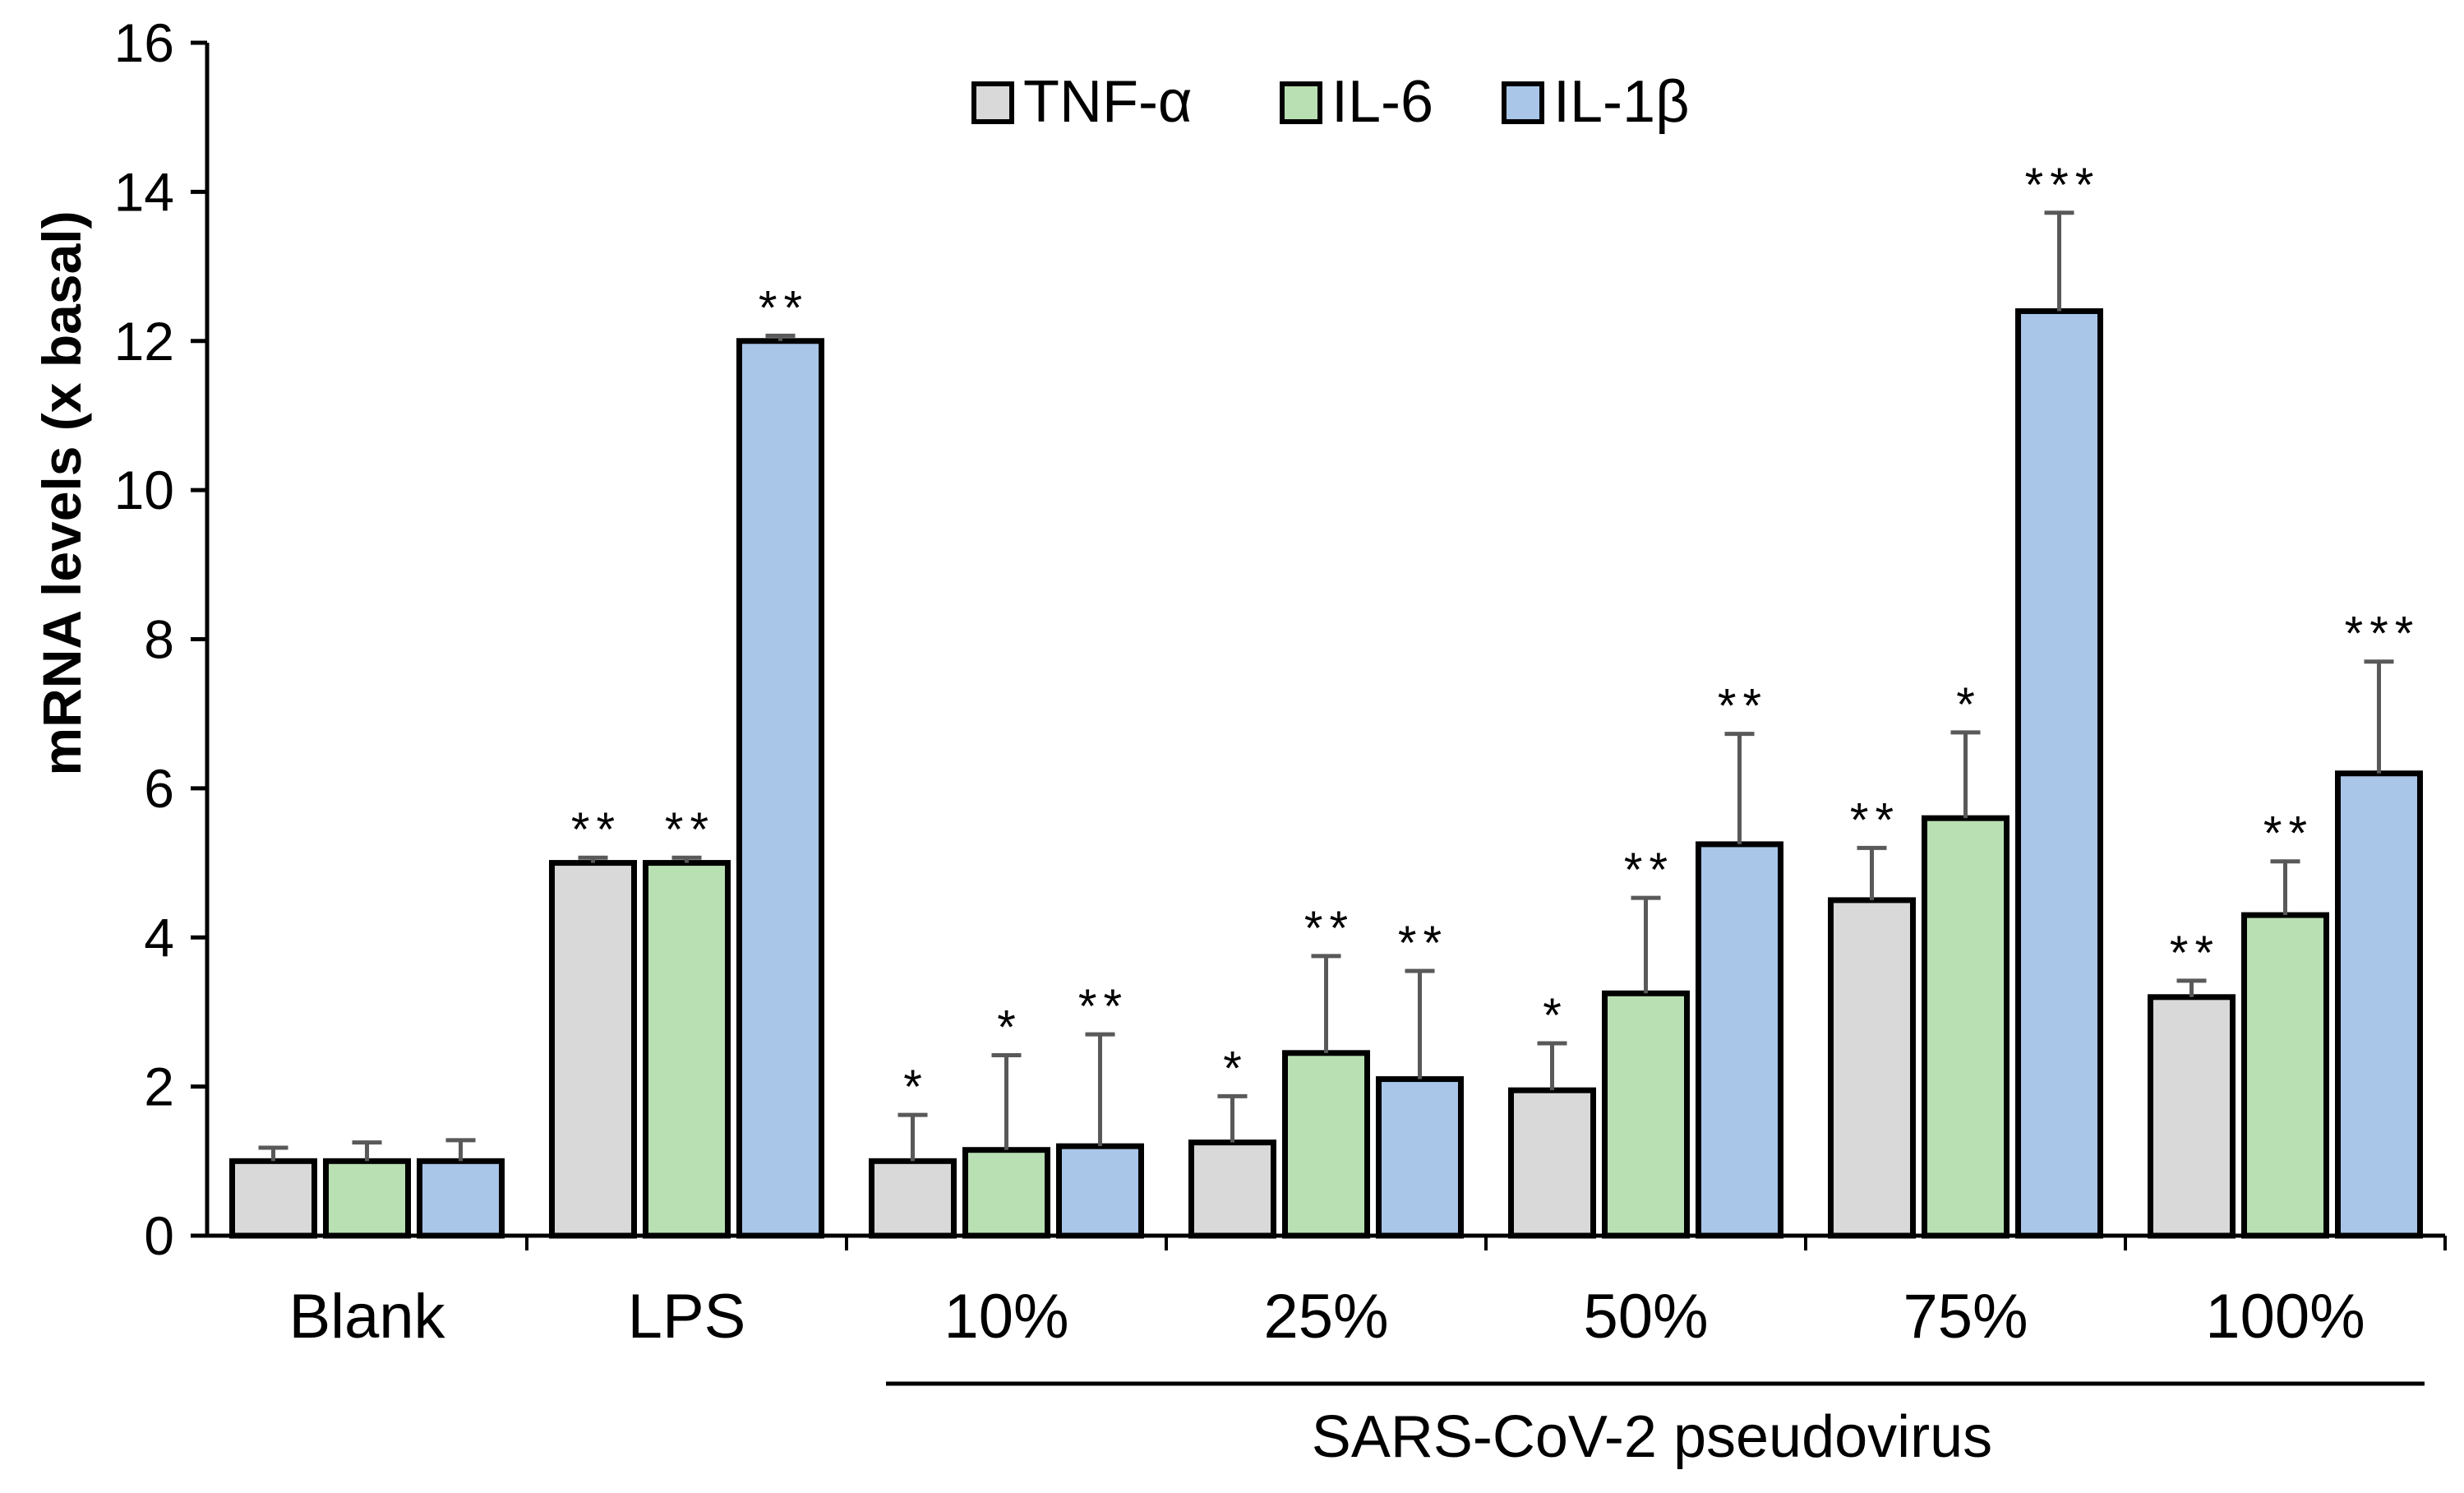 The height and width of the screenshot is (1493, 2464). Describe the element at coordinates (159, 639) in the screenshot. I see `y-tick-label: 8` at that location.